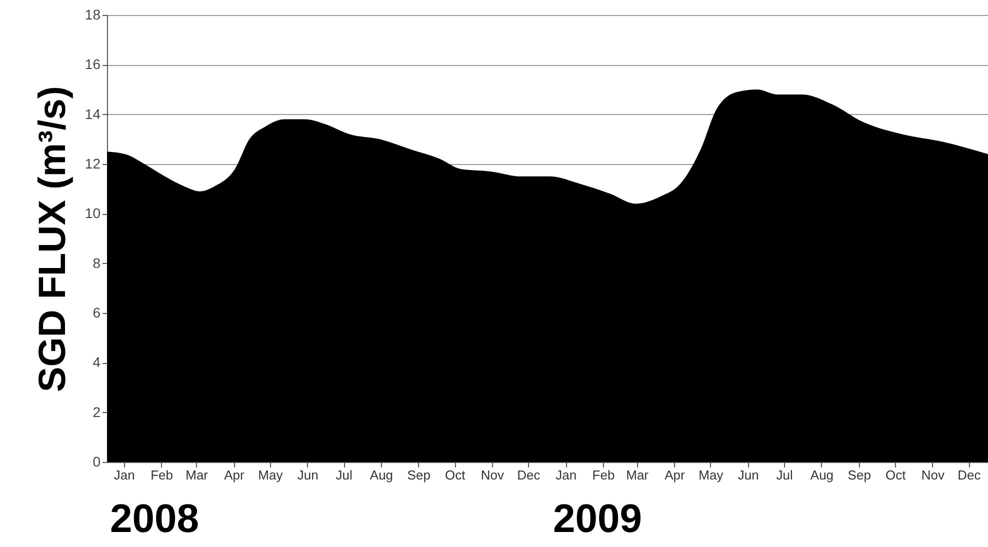 The image size is (988, 547). I want to click on y-tick-label: 12, so click(92, 164).